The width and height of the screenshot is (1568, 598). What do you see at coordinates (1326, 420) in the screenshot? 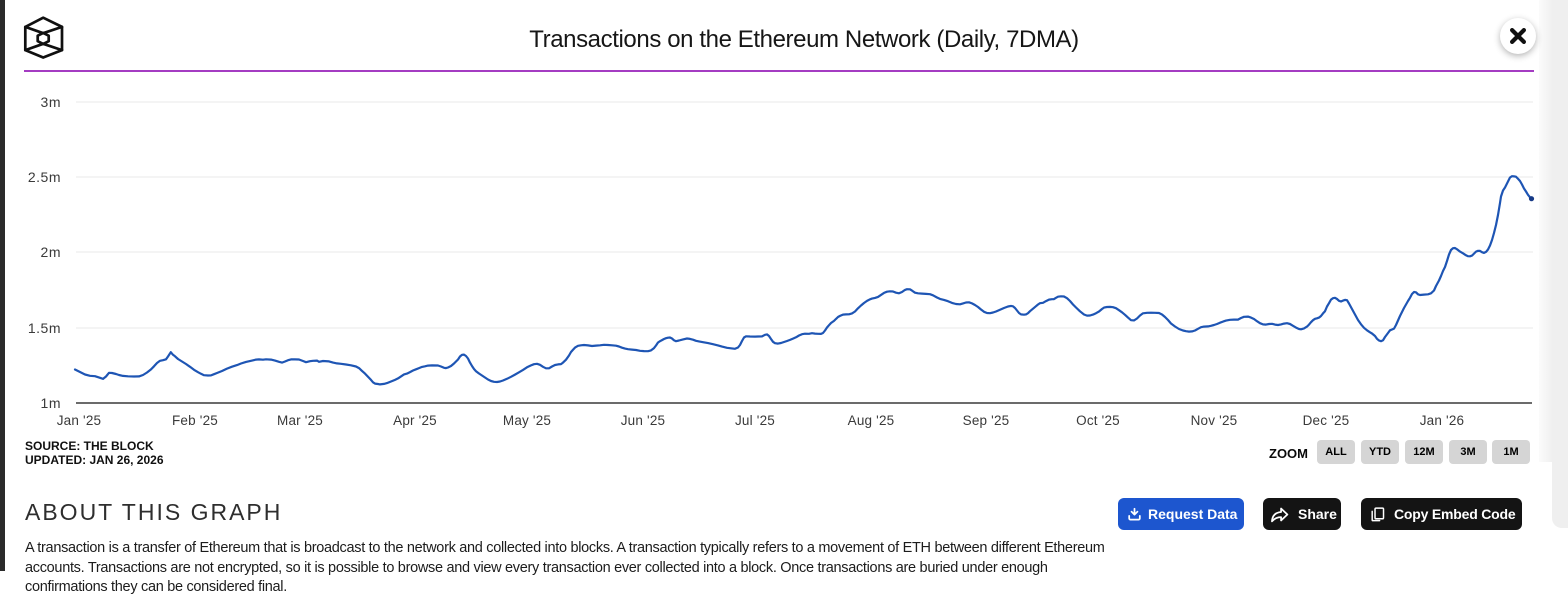
I see `svg-text: Dec '25` at bounding box center [1326, 420].